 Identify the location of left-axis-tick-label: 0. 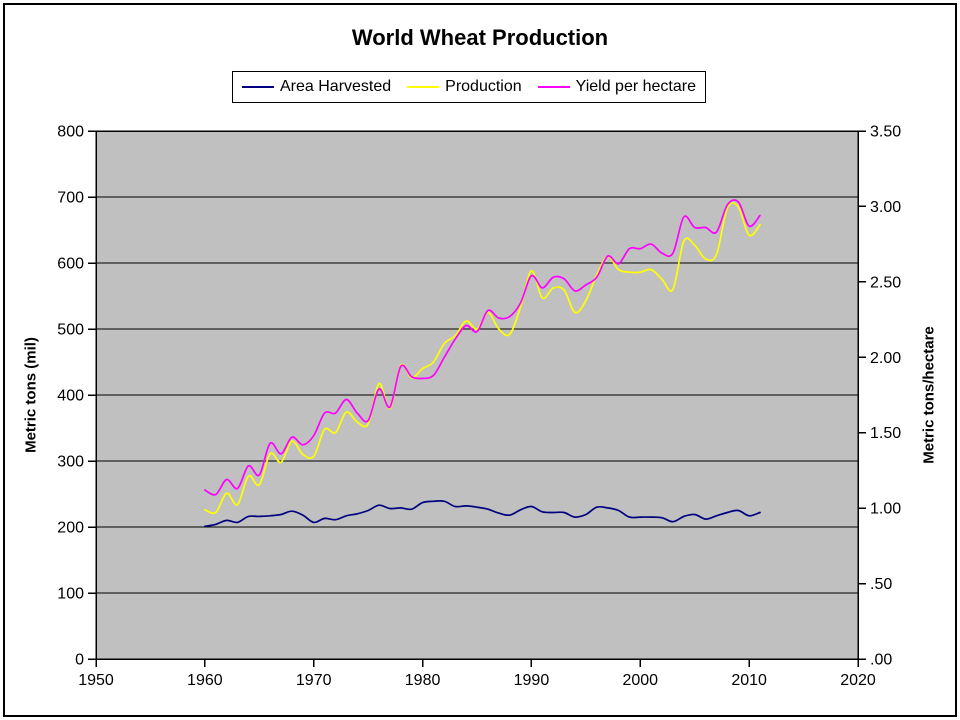
(79, 660).